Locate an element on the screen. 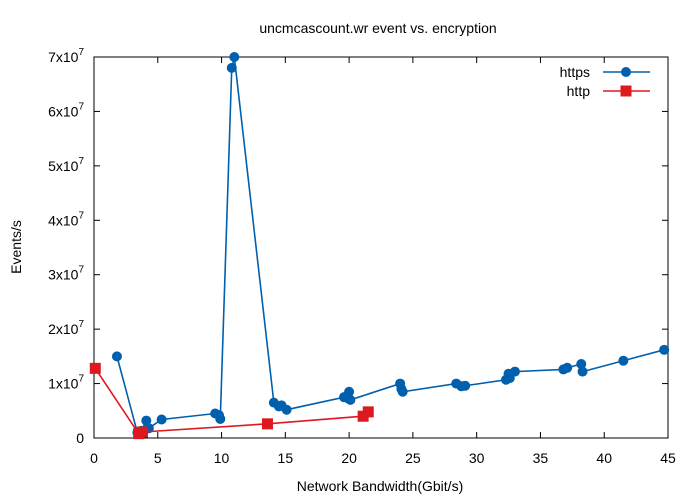 Image resolution: width=700 pixels, height=500 pixels. y-tick-label: 5x10⁷ is located at coordinates (66, 165).